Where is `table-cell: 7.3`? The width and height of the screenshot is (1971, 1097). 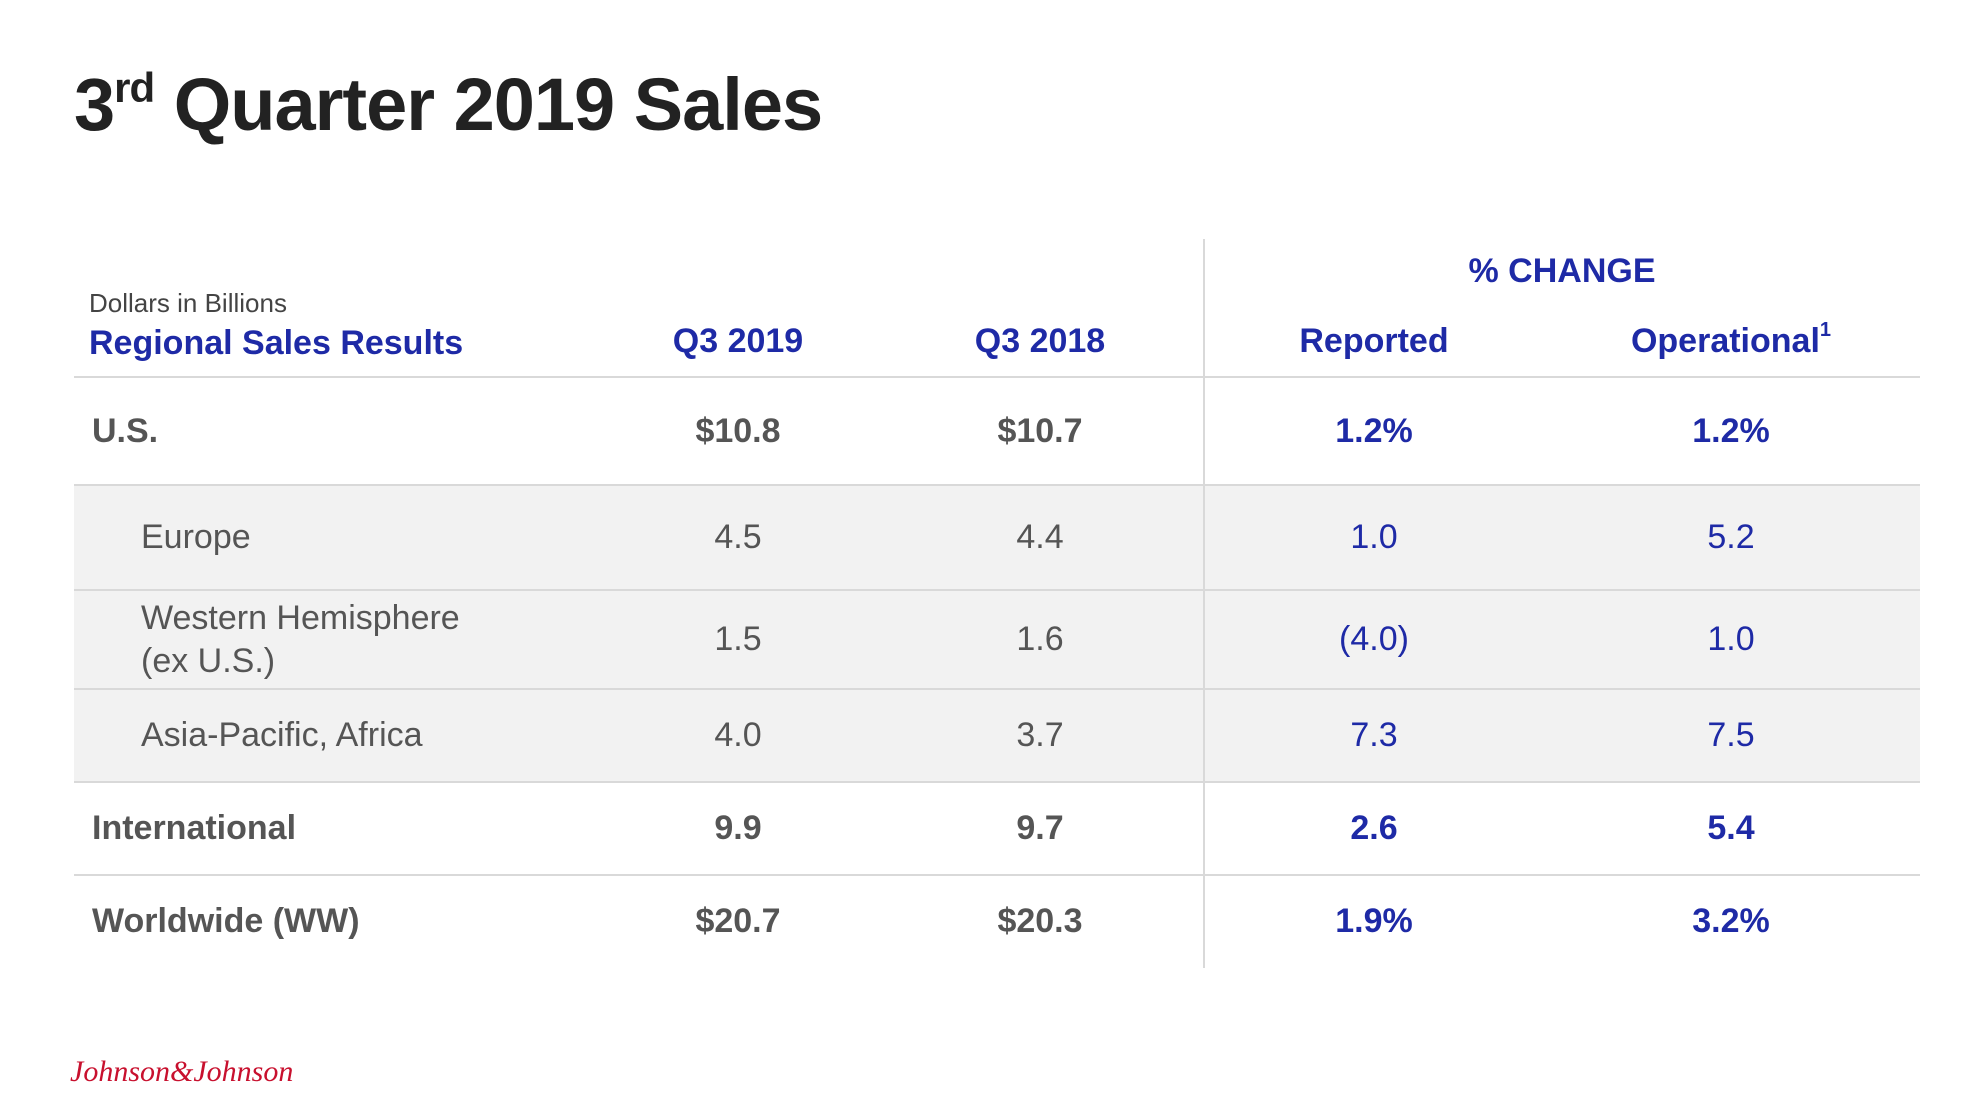
table-cell: 7.3 is located at coordinates (1374, 735).